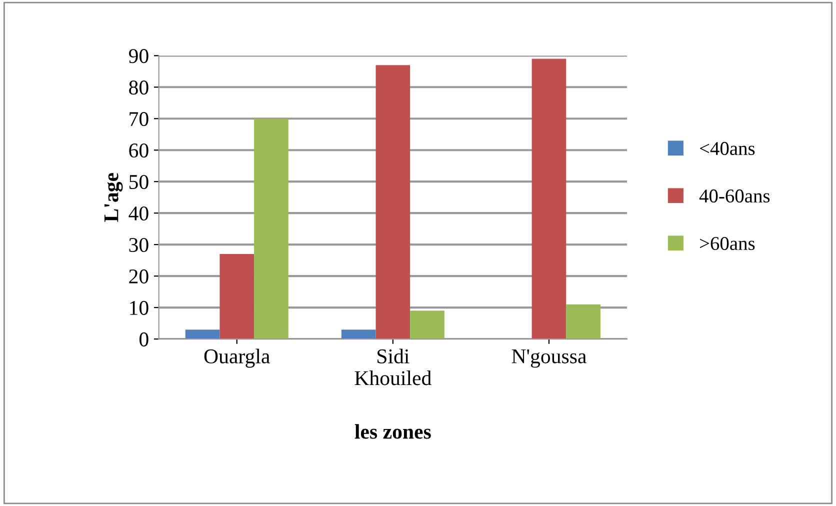 This screenshot has width=836, height=506. Describe the element at coordinates (113, 197) in the screenshot. I see `y-axis-title: L'age` at that location.